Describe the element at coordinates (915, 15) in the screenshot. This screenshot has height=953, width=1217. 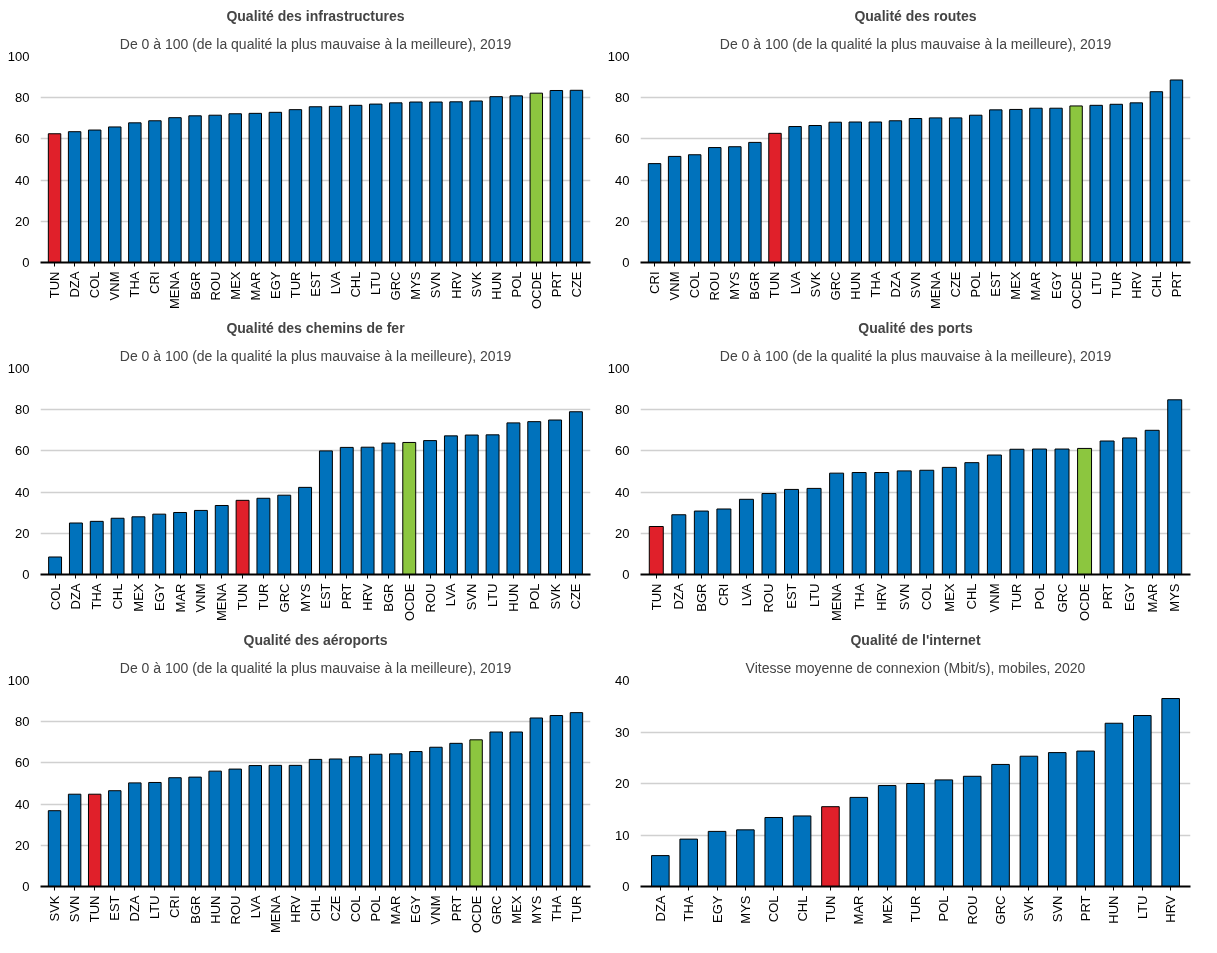
I see `chart-title: Qualité des routes` at that location.